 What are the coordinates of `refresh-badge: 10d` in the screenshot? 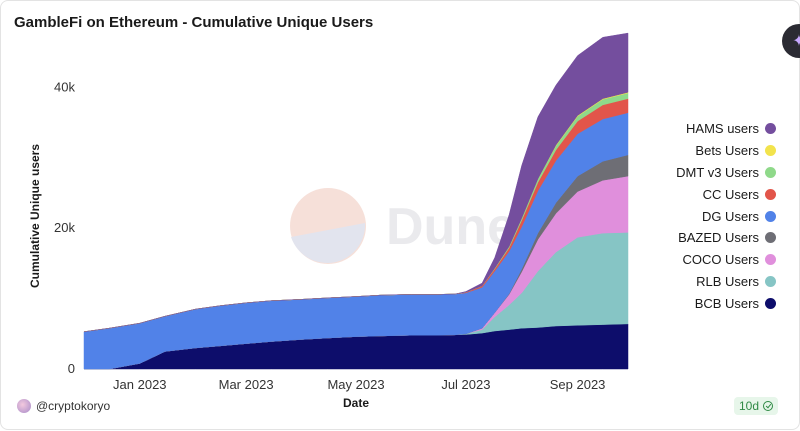 It's located at (756, 406).